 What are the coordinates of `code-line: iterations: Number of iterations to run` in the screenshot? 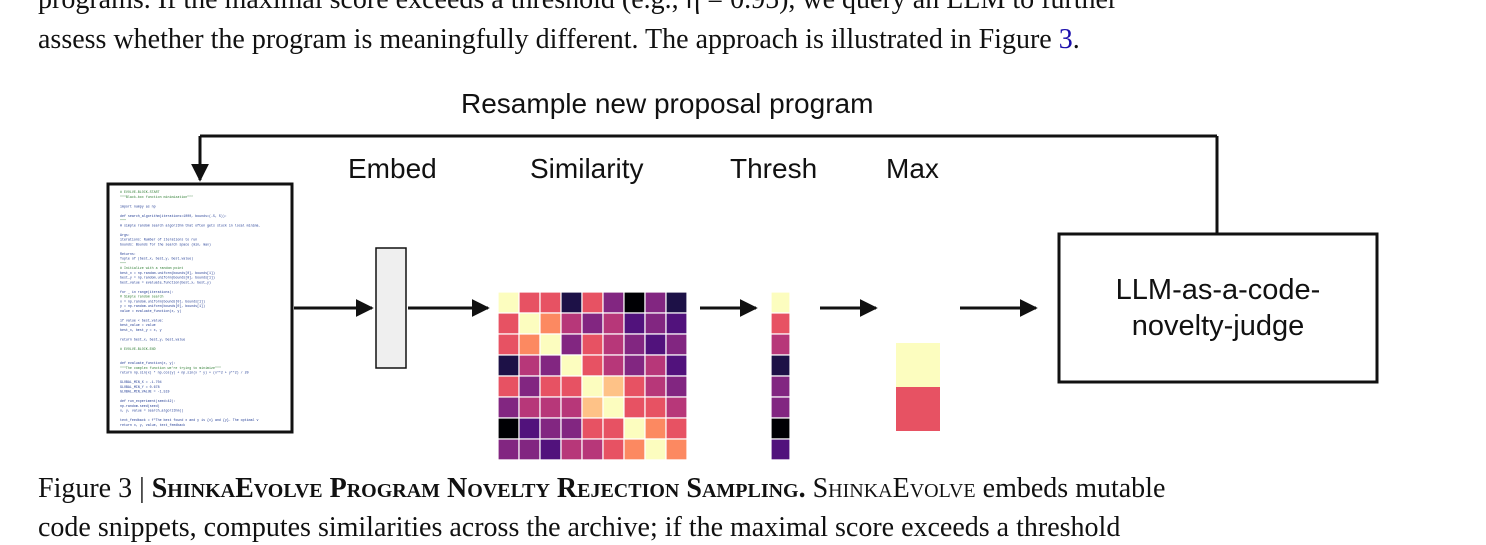 It's located at (158, 240).